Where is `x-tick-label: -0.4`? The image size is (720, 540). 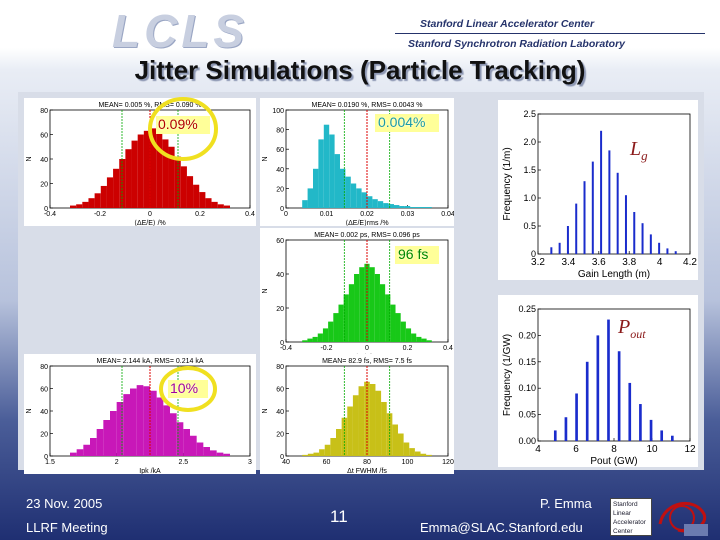 x-tick-label: -0.4 is located at coordinates (50, 214).